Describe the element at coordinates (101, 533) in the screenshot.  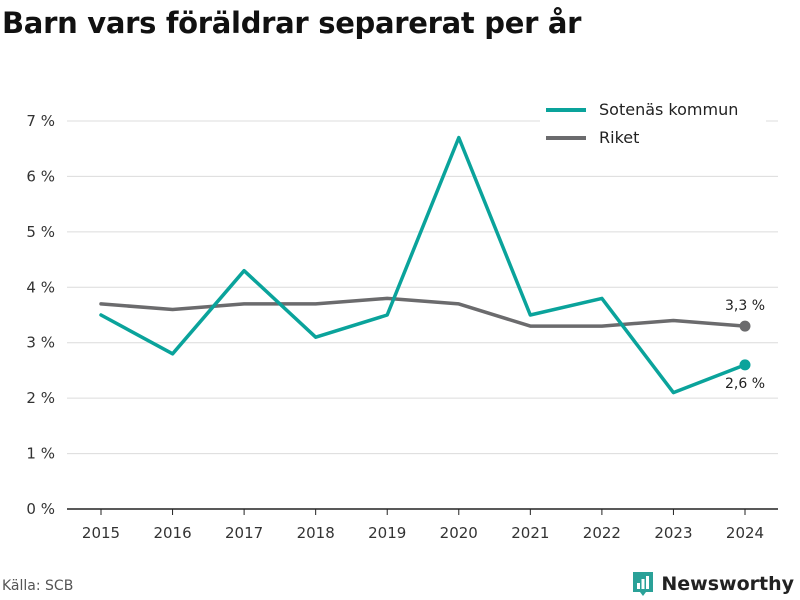
I see `x-tick-label: 2015` at that location.